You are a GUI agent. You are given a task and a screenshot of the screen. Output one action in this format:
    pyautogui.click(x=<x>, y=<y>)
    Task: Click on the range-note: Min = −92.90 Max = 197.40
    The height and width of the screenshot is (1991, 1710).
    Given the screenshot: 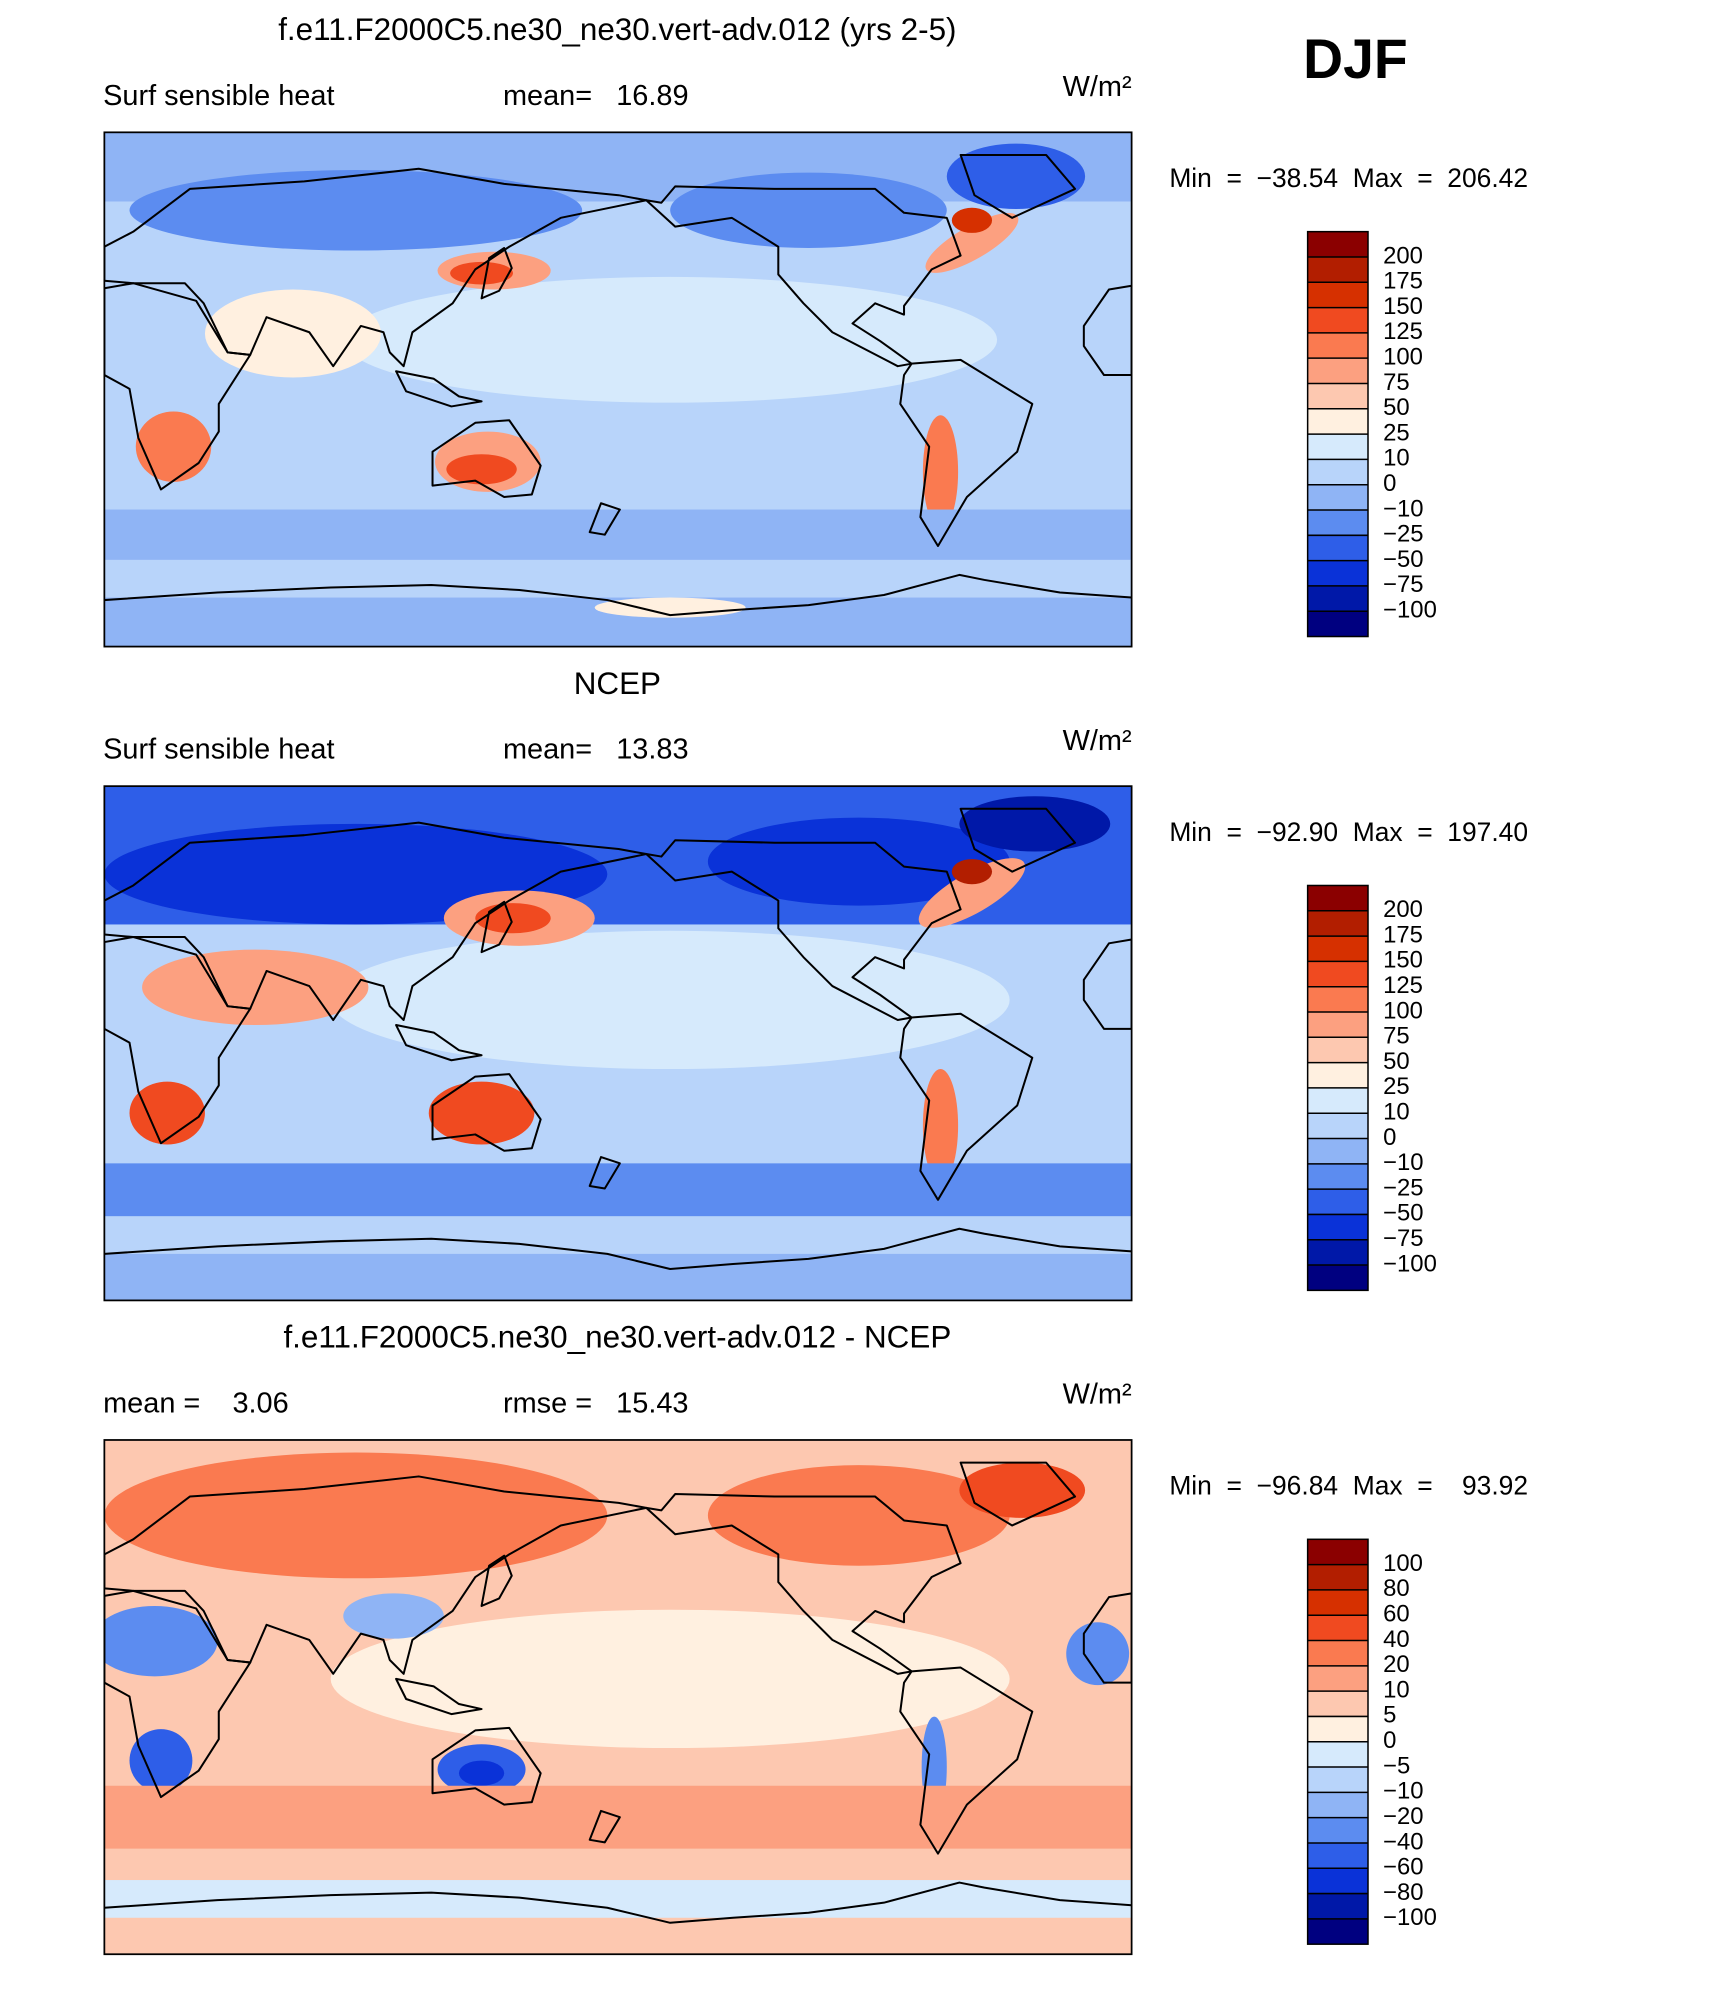 What is the action you would take?
    pyautogui.click(x=1348, y=832)
    